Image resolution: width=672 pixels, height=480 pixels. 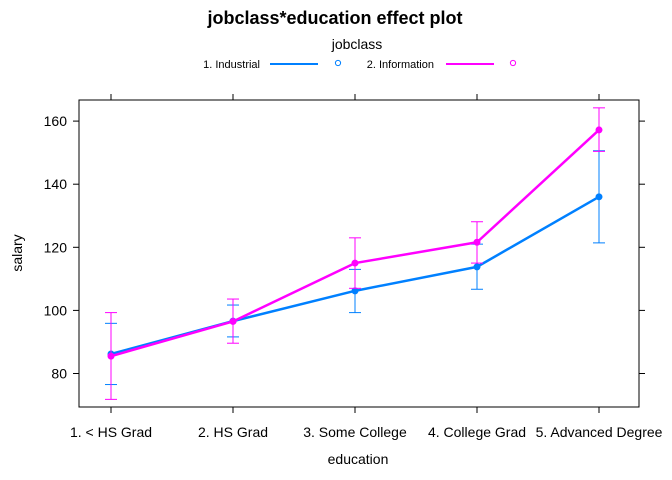 What do you see at coordinates (400, 65) in the screenshot?
I see `legend-label: 2. Information` at bounding box center [400, 65].